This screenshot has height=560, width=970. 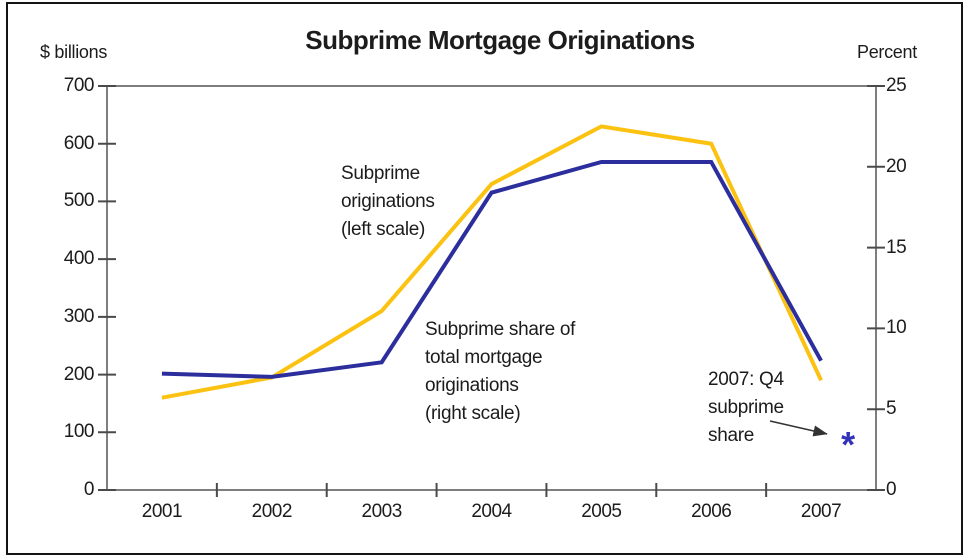 I want to click on annotation-line: 2007: Q4, so click(x=746, y=379).